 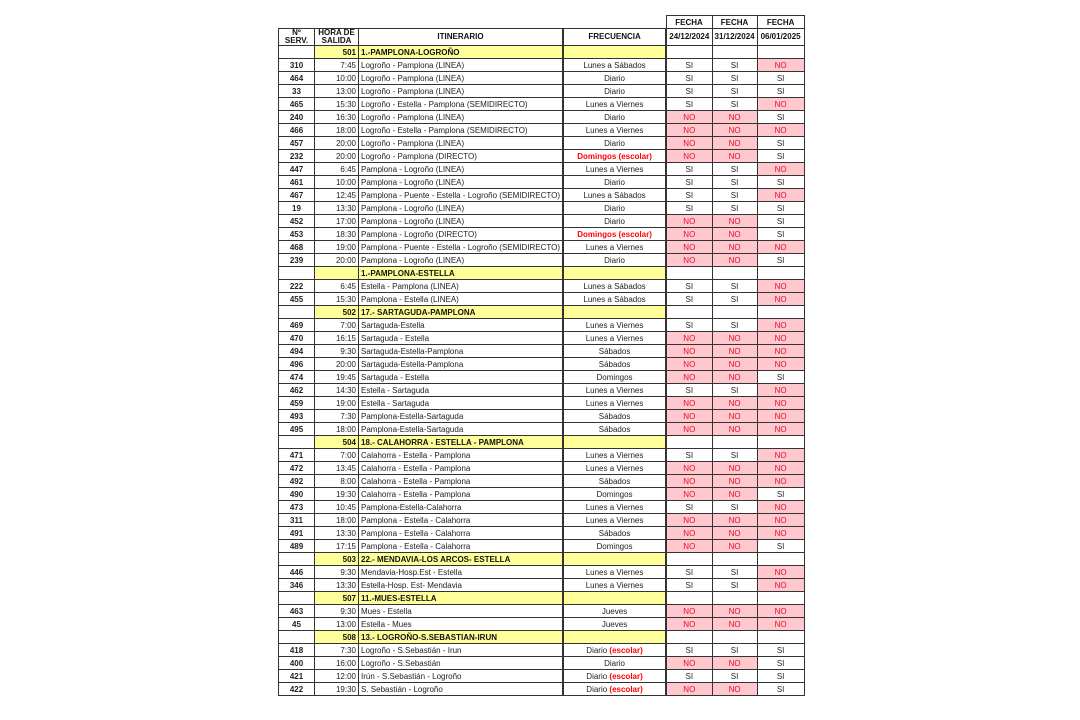 I want to click on service-number: 470, so click(x=296, y=338).